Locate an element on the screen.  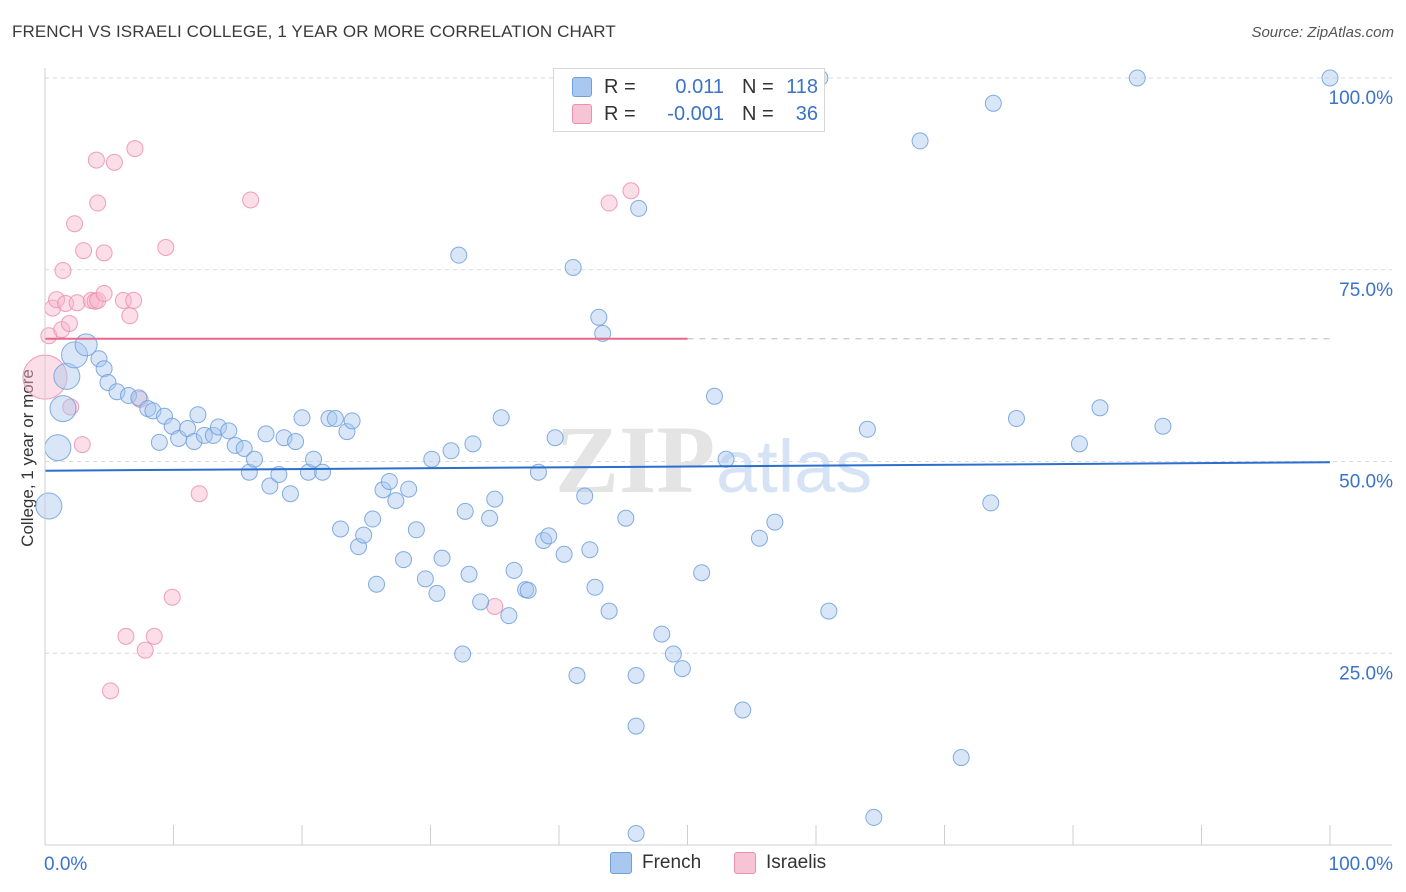
french-n-label: N = is located at coordinates (758, 86).